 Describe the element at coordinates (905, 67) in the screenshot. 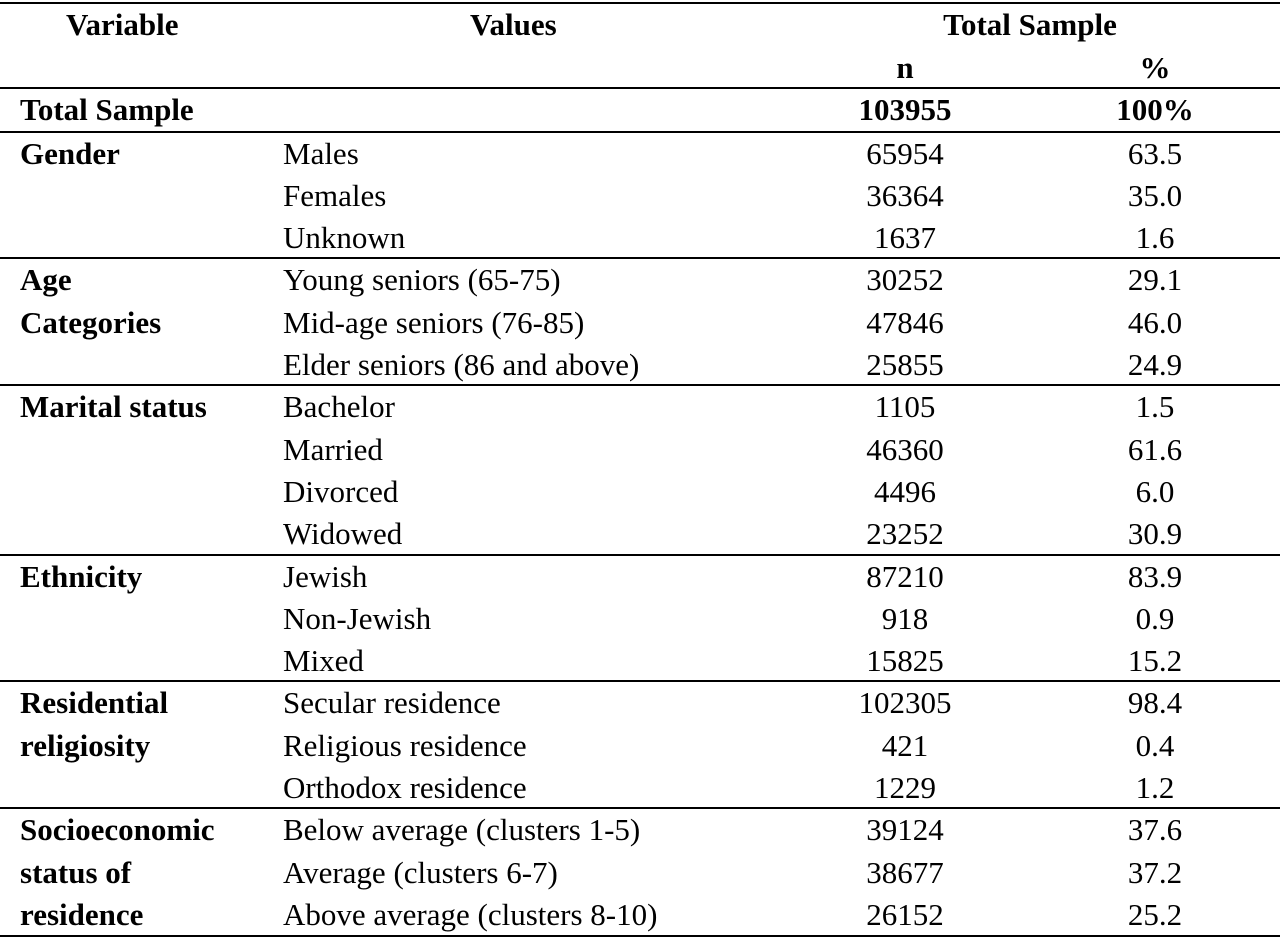

I see `header-n: n` at that location.